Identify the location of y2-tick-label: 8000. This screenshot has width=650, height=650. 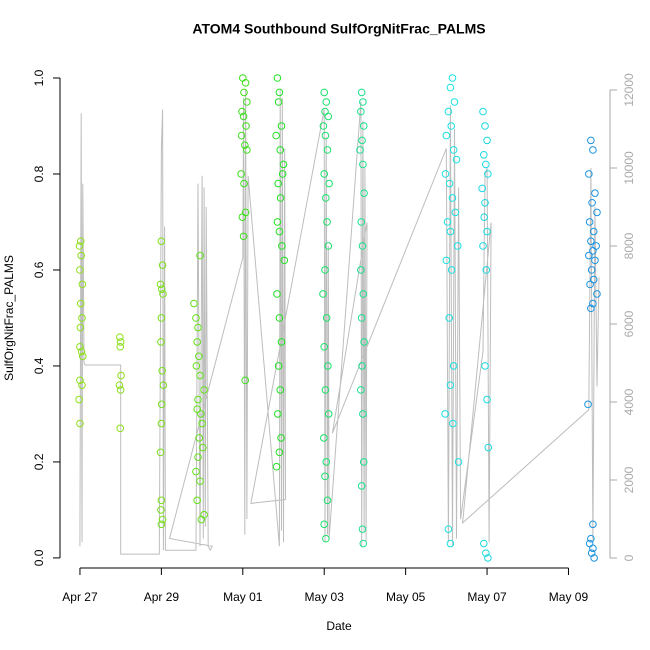
(629, 245).